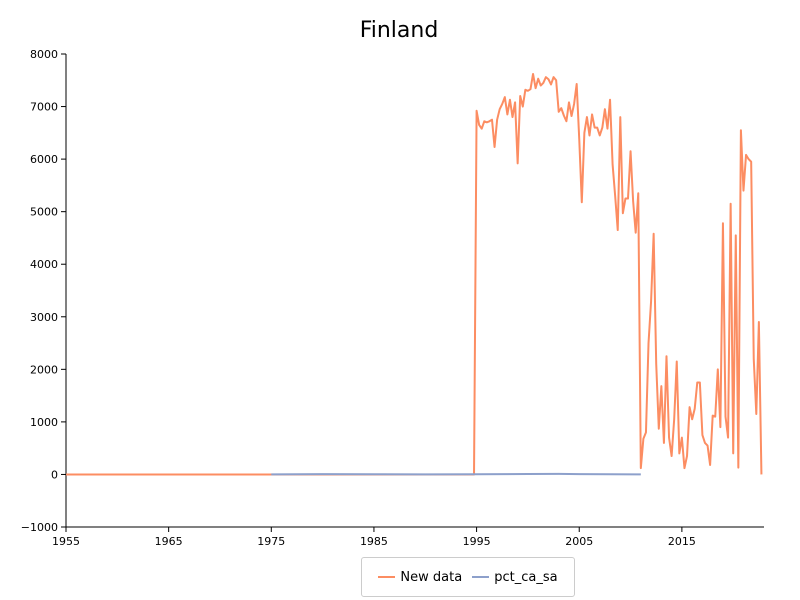  What do you see at coordinates (44, 107) in the screenshot?
I see `y-tick-label: 7000` at bounding box center [44, 107].